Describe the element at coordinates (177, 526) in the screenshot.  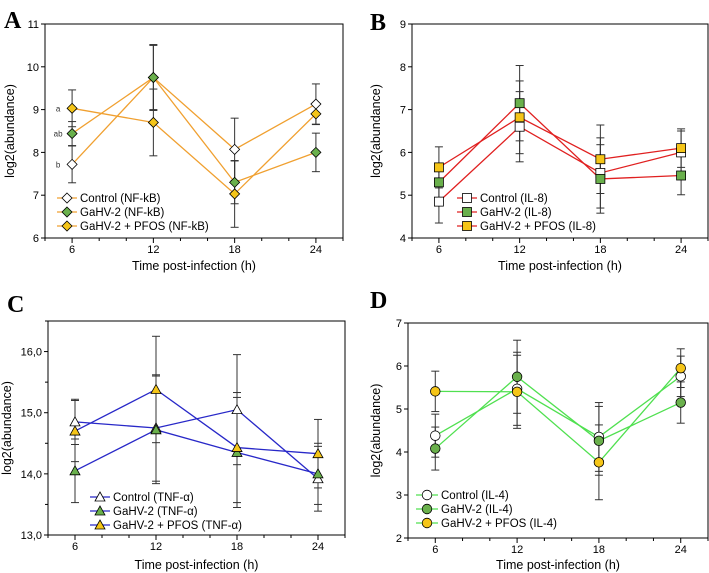
I see `legend-label: GaHV-2 + PFOS (TNF-α)` at that location.